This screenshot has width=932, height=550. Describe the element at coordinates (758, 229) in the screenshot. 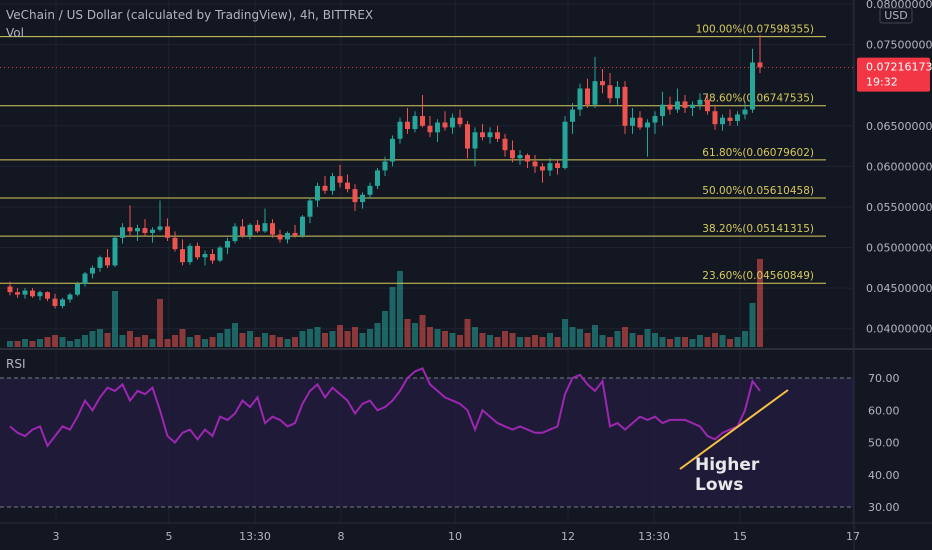

I see `fib-level-label: 38.20%(0.05141315)` at that location.